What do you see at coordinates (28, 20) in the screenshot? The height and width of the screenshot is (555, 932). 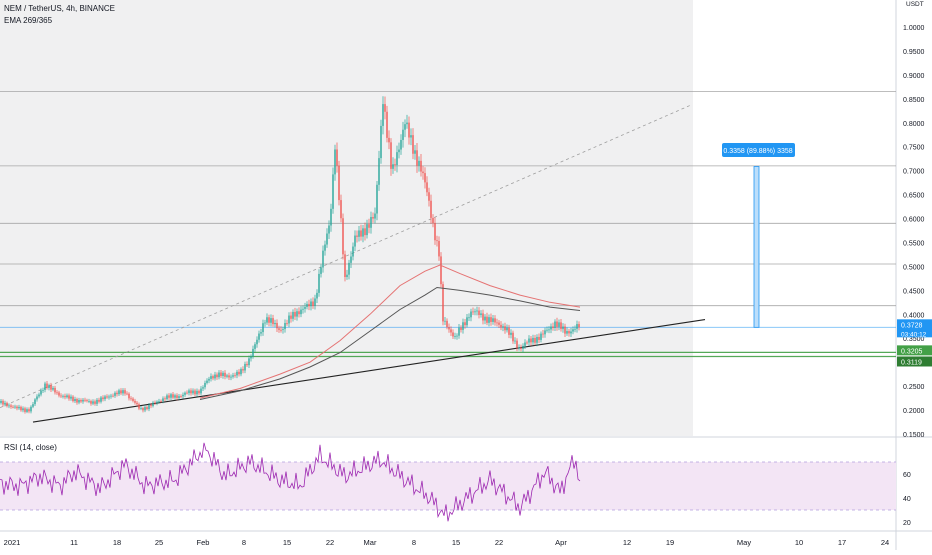 I see `ema-legend: EMA 269/365` at bounding box center [28, 20].